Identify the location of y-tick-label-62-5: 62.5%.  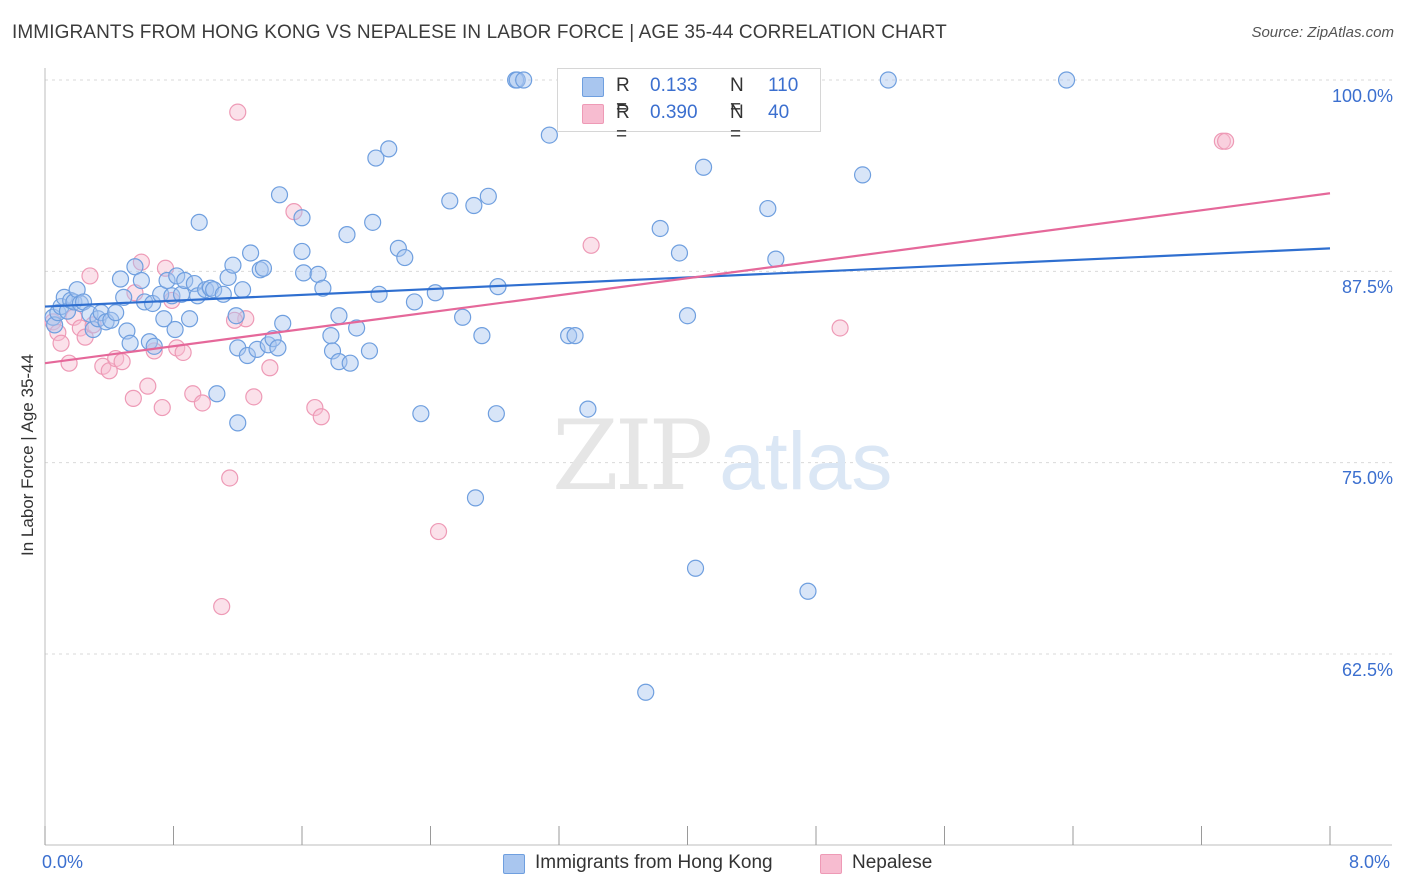
(1367, 670).